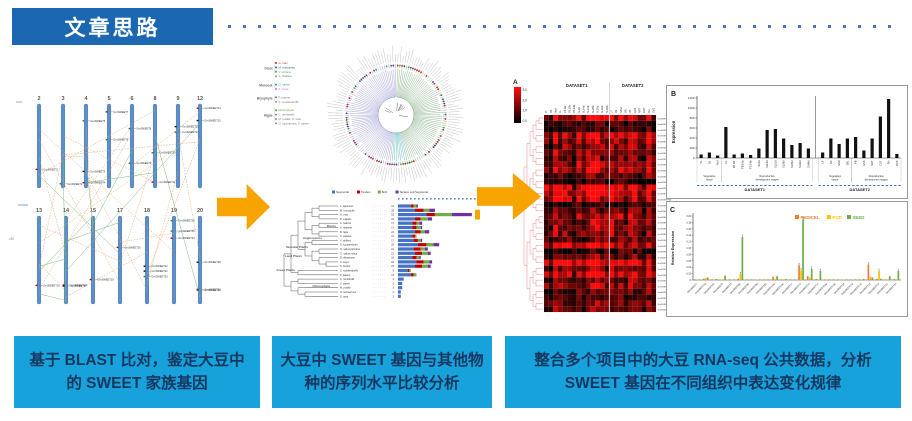 The height and width of the screenshot is (421, 912). What do you see at coordinates (607, 109) in the screenshot?
I see `svg-text: SL49d` at bounding box center [607, 109].